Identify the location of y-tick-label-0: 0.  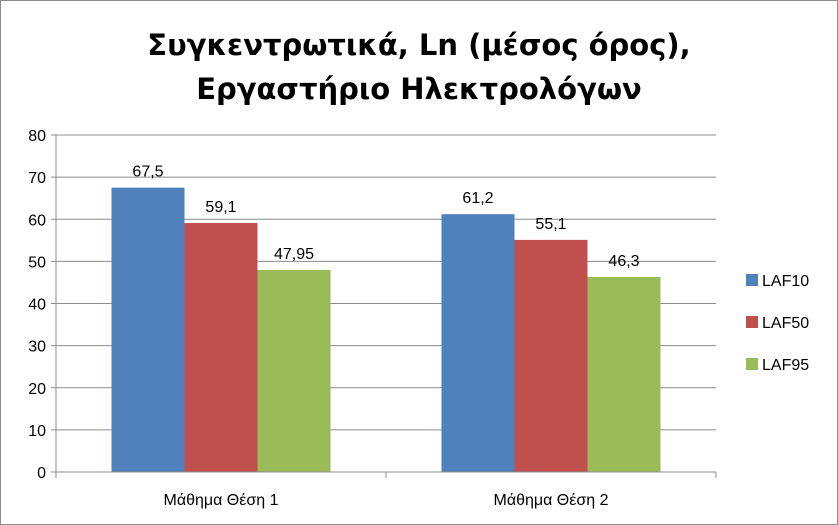
(41, 473).